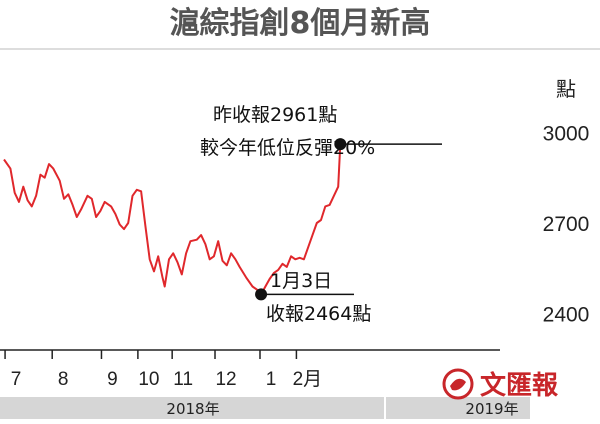 This screenshot has width=600, height=424. I want to click on y-tick-label: 2700, so click(566, 224).